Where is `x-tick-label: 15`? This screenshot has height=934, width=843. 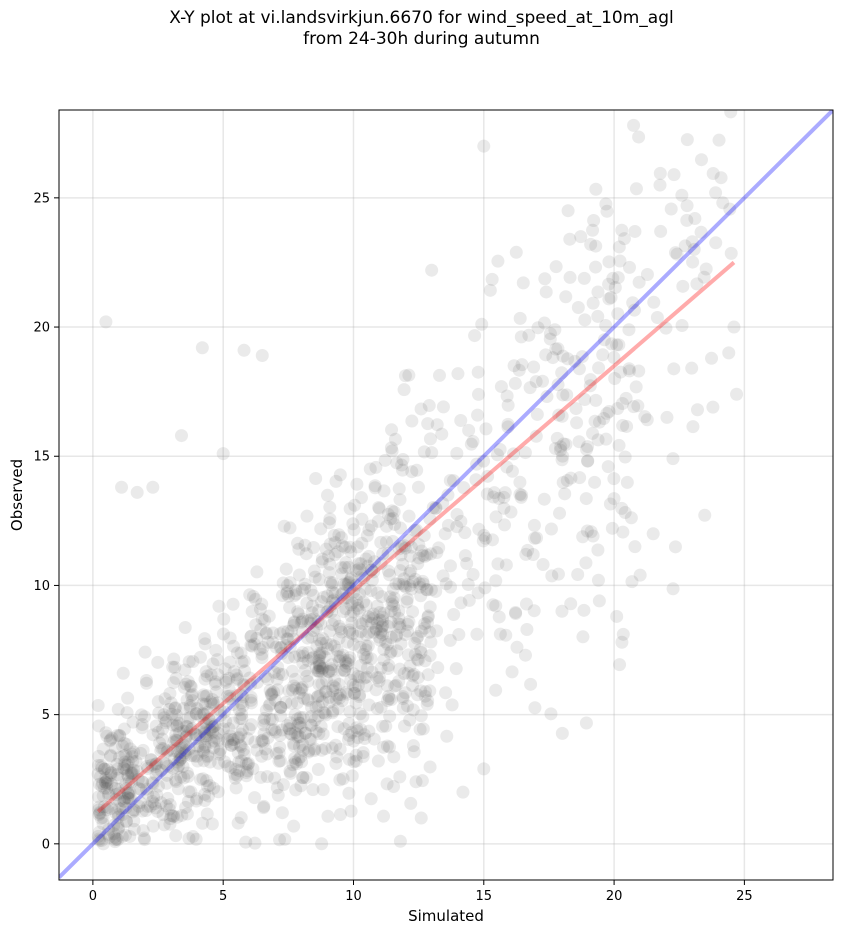 x-tick-label: 15 is located at coordinates (484, 896).